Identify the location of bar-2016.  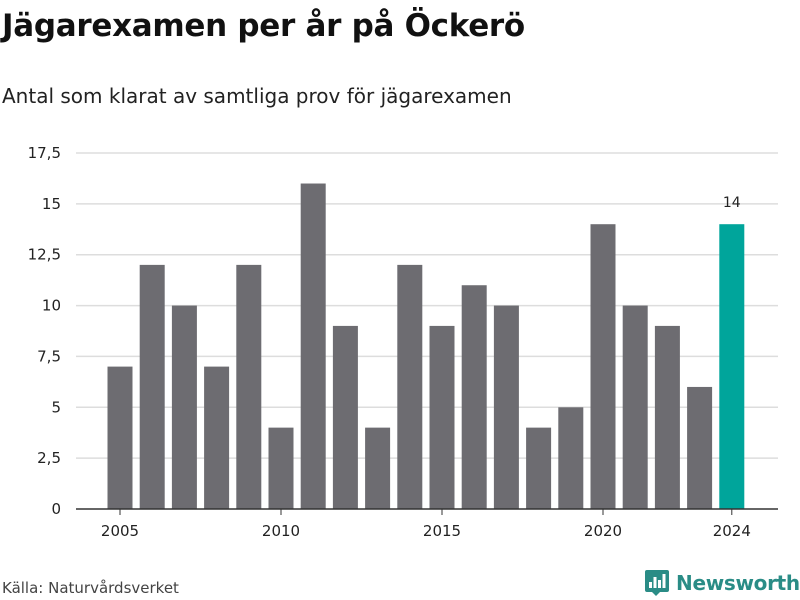
(474, 397).